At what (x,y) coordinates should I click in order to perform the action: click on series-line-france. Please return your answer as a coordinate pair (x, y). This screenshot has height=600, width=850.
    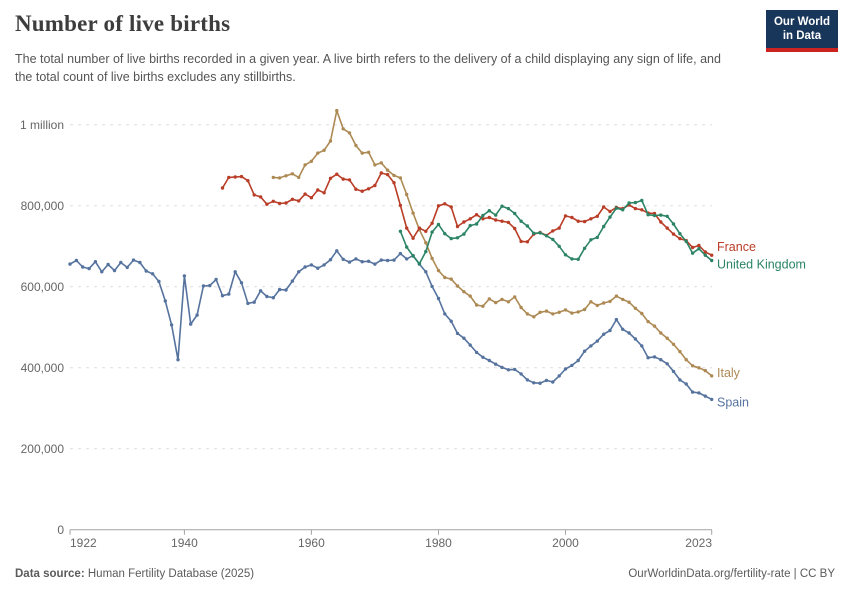
    Looking at the image, I should click on (467, 214).